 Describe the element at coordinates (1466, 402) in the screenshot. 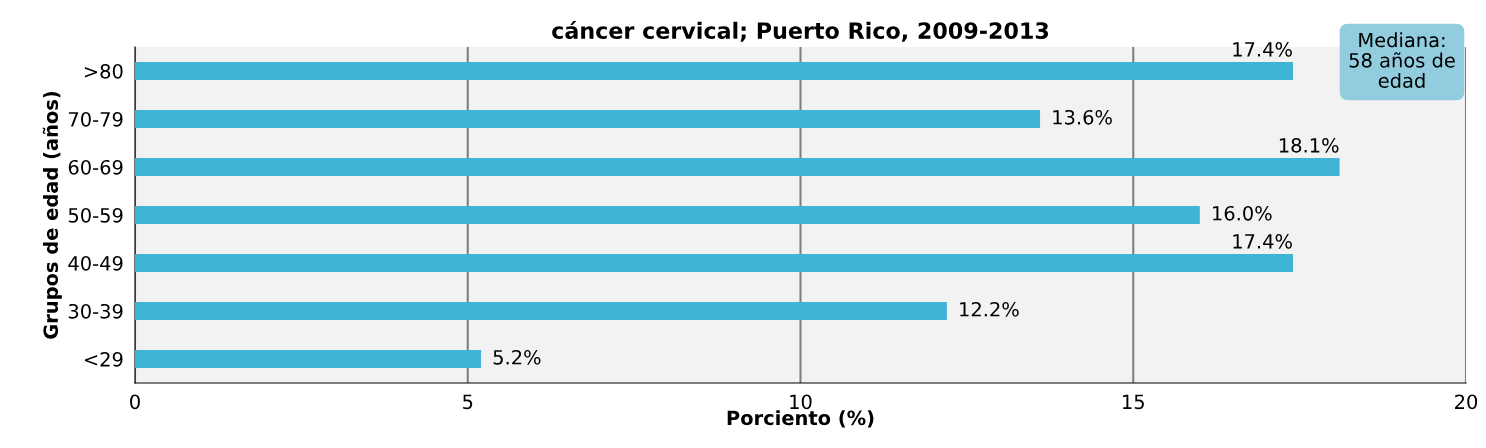

I see `x-tick-label: 20` at that location.